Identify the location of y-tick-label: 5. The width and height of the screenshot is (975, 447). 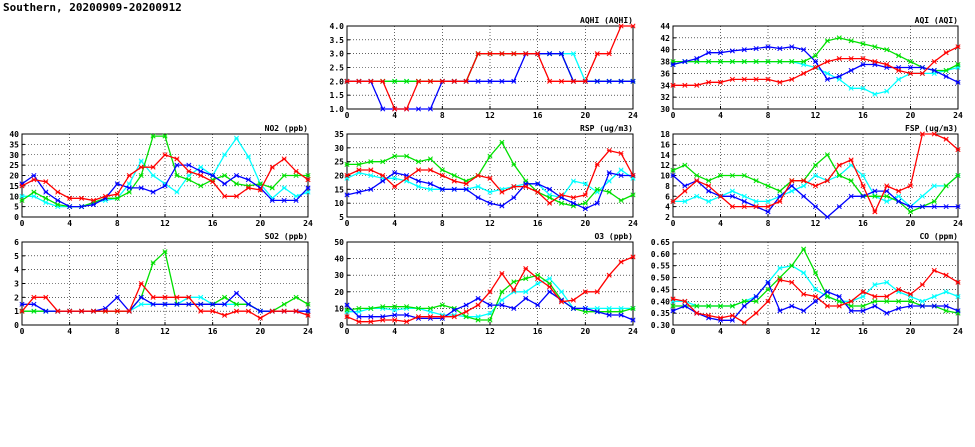
(16, 207).